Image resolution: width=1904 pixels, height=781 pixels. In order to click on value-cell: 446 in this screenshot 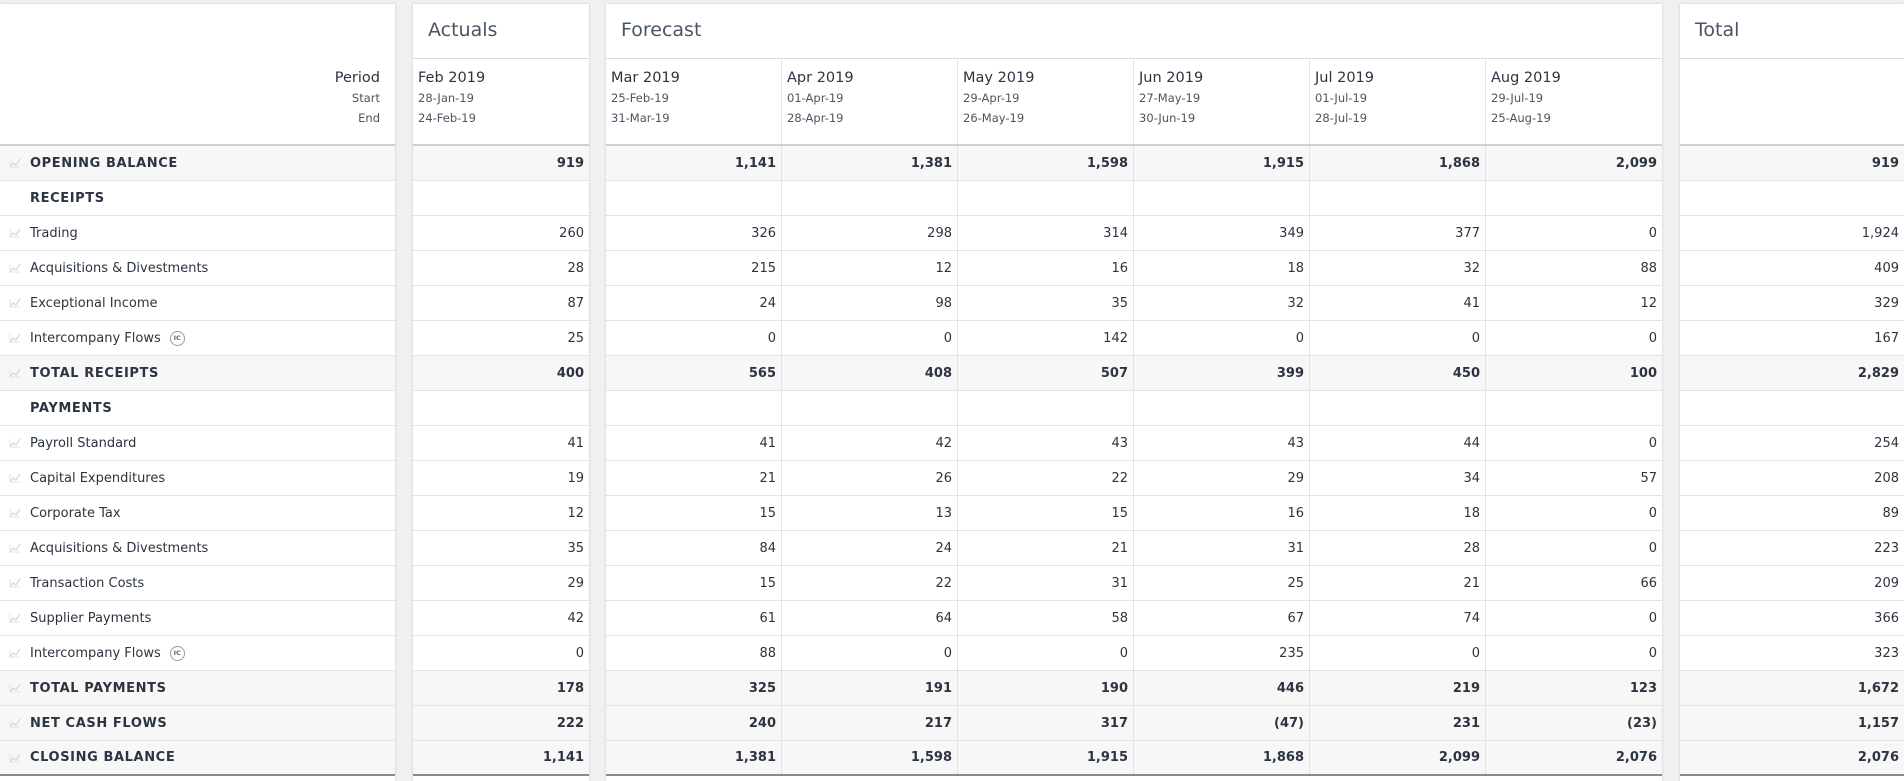, I will do `click(1222, 688)`.